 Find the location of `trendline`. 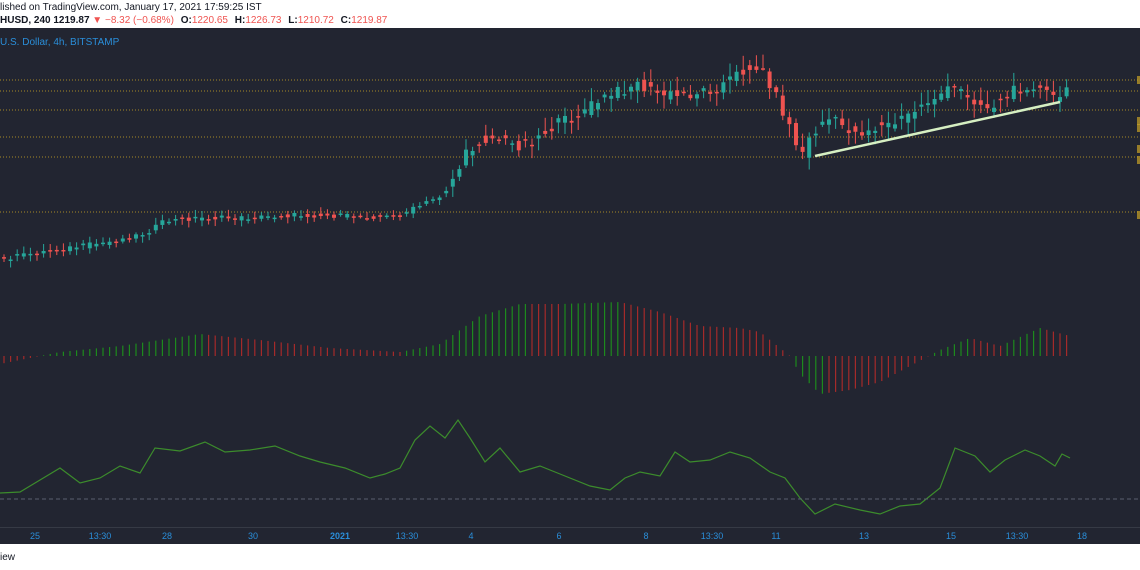

trendline is located at coordinates (937, 129).